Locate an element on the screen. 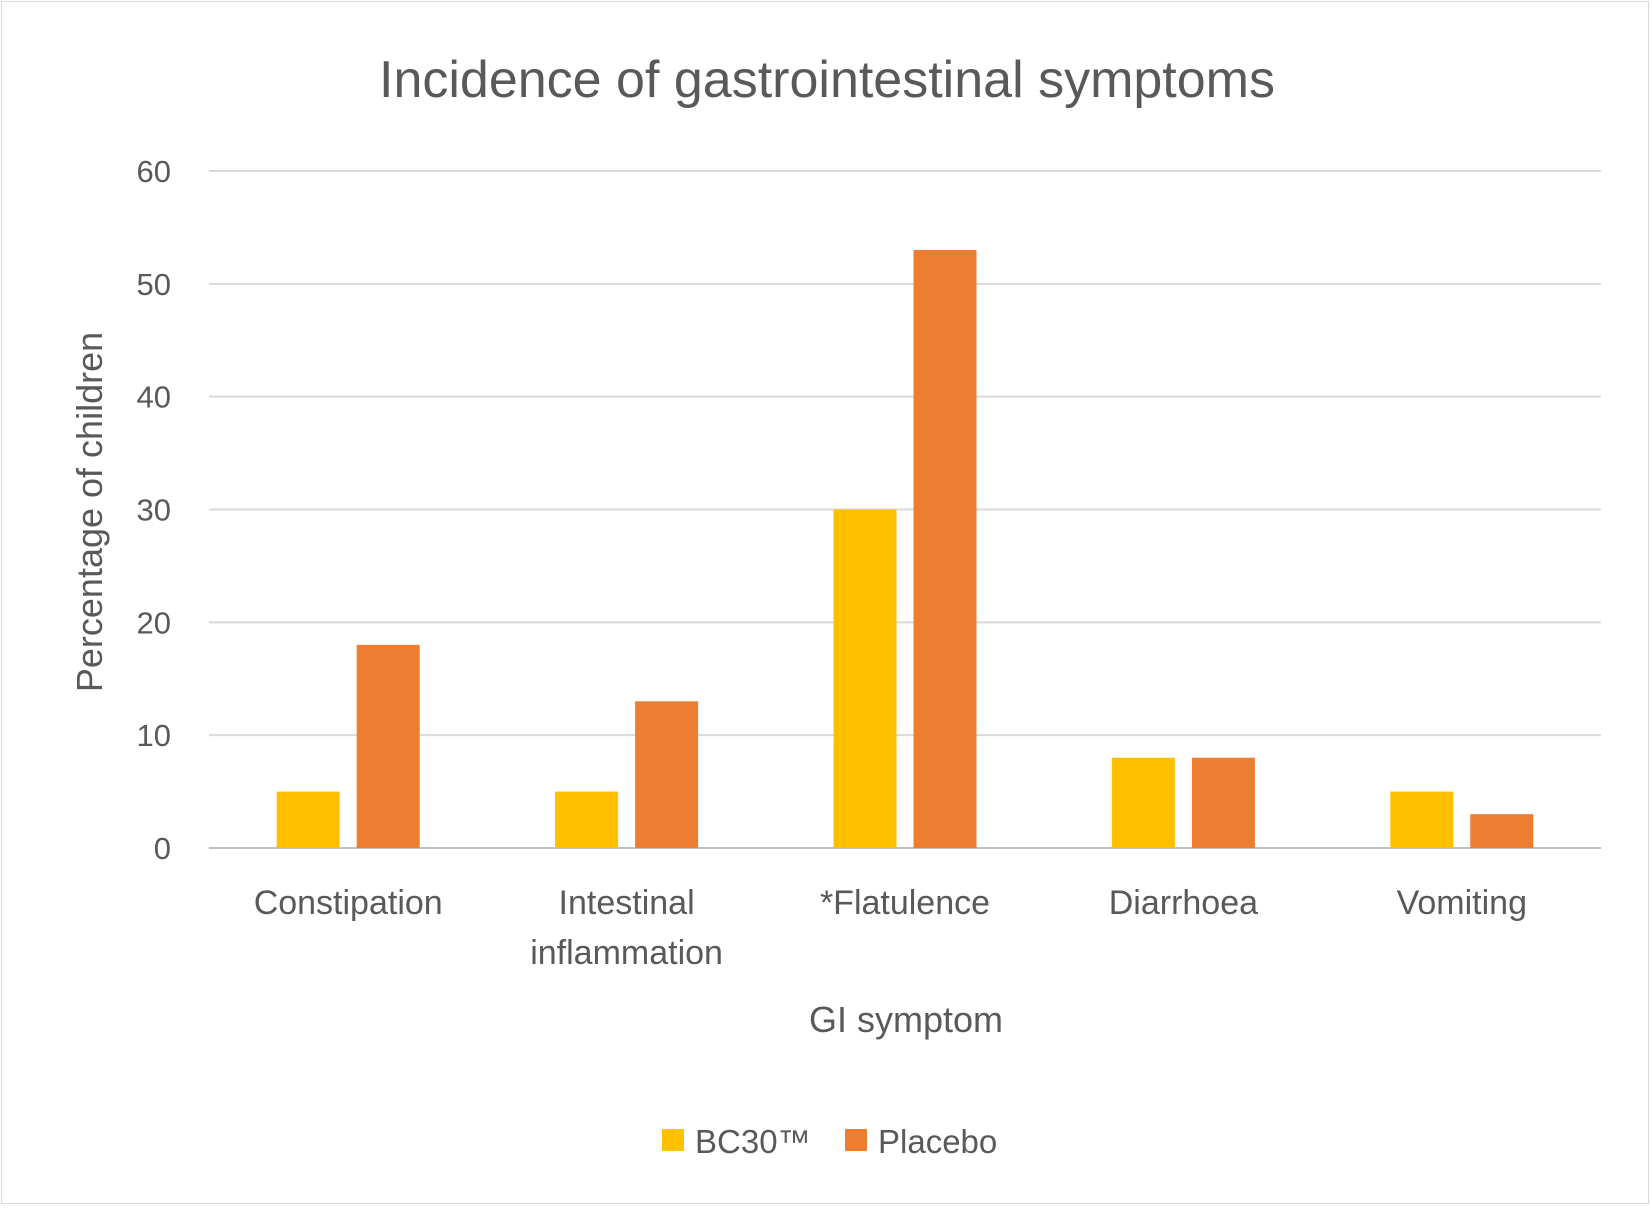 This screenshot has height=1210, width=1652. y-tick-label: 20 is located at coordinates (154, 622).